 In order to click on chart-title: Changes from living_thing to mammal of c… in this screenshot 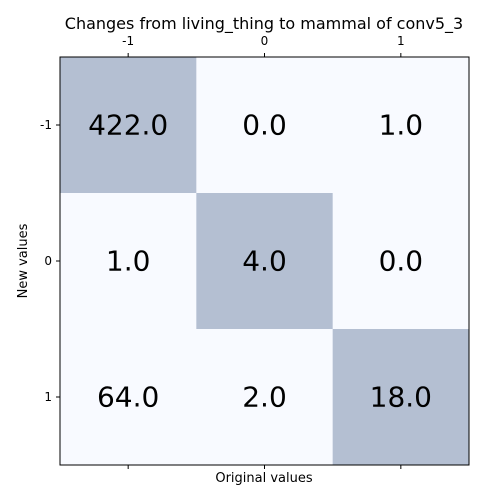, I will do `click(264, 24)`.